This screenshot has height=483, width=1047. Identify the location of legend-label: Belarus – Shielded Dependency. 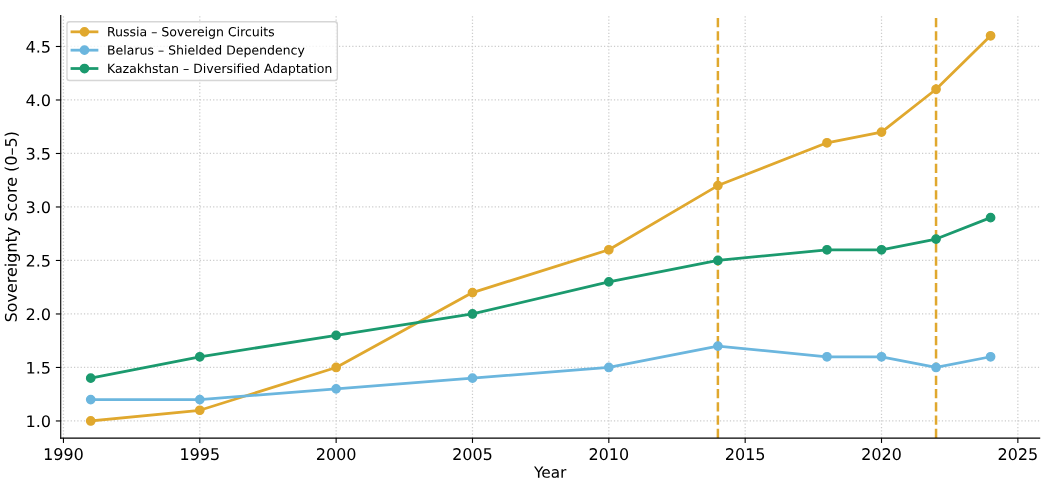
(206, 51).